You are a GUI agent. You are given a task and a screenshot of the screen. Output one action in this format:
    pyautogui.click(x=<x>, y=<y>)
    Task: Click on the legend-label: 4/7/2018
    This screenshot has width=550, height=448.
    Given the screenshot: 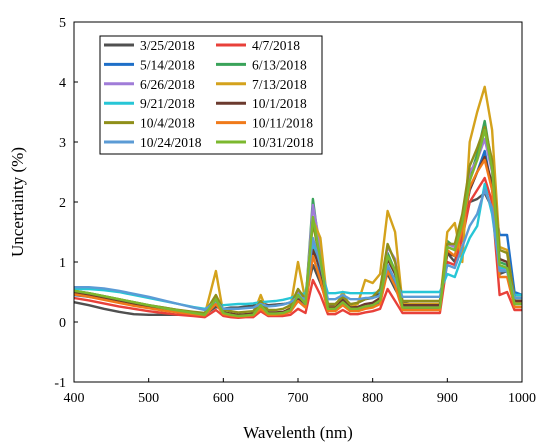 What is the action you would take?
    pyautogui.click(x=276, y=45)
    